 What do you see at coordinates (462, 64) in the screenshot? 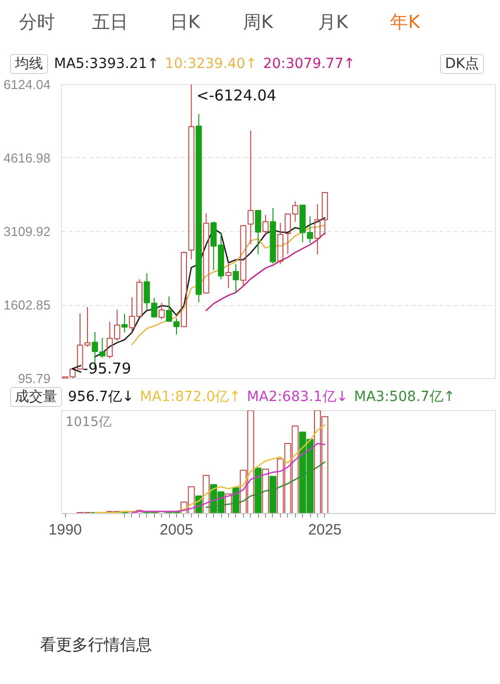
I see `text: DK点` at bounding box center [462, 64].